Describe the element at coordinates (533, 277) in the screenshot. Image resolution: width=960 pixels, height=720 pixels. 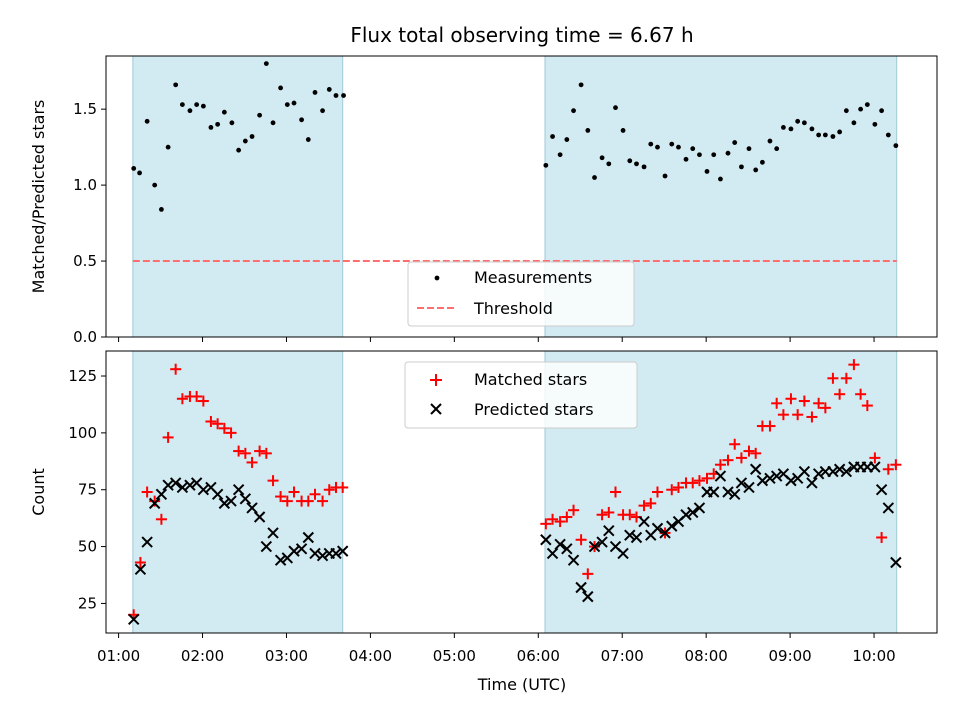
I see `legend-measurements-label: Measurements` at that location.